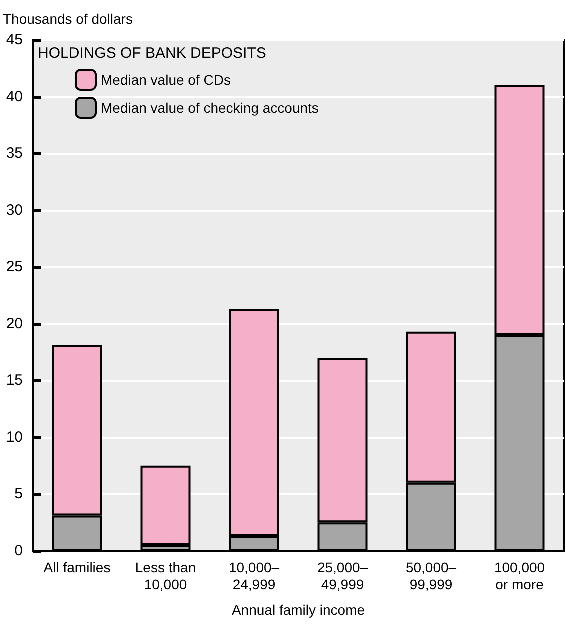 This screenshot has width=565, height=628. Describe the element at coordinates (14, 323) in the screenshot. I see `y-tick-label: 20` at that location.